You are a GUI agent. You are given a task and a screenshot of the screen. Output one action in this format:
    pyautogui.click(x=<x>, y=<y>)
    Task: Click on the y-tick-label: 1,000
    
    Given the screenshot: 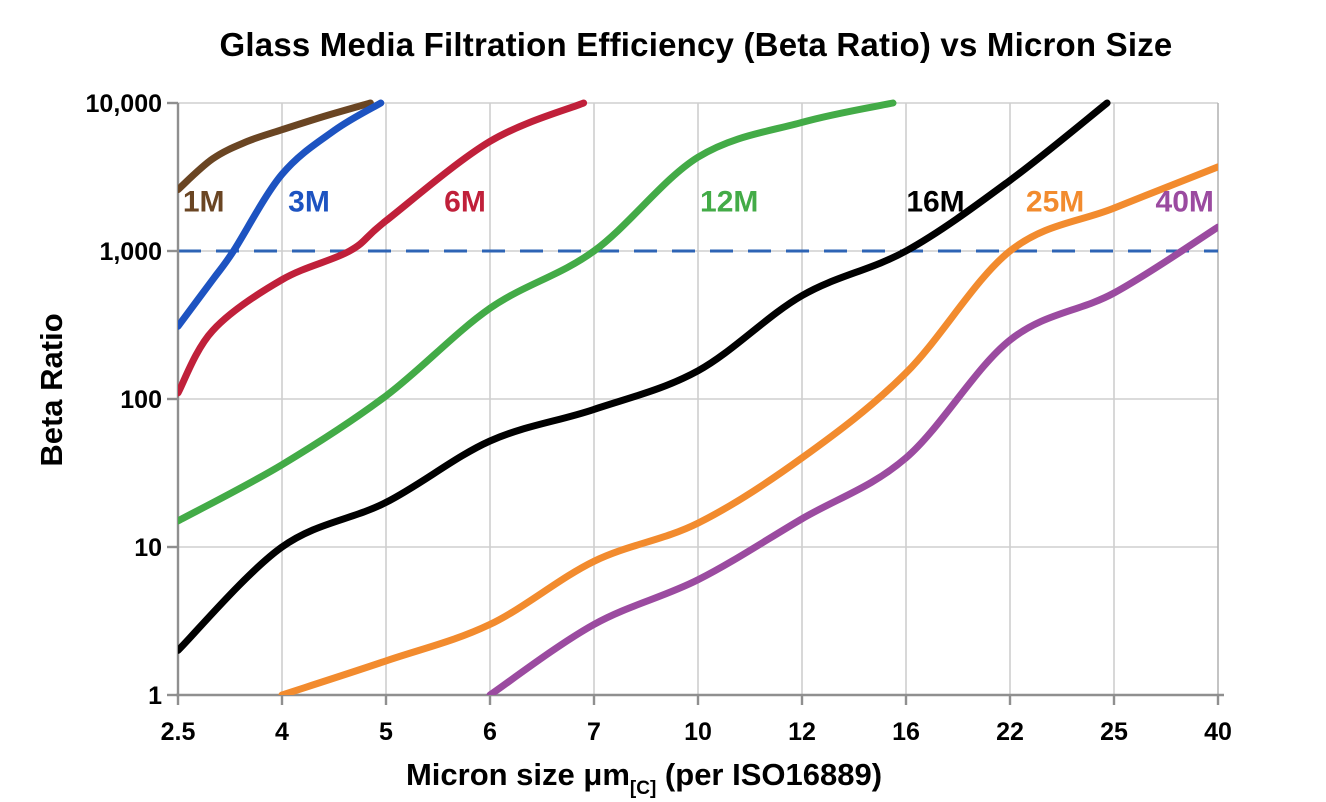 What is the action you would take?
    pyautogui.click(x=130, y=252)
    